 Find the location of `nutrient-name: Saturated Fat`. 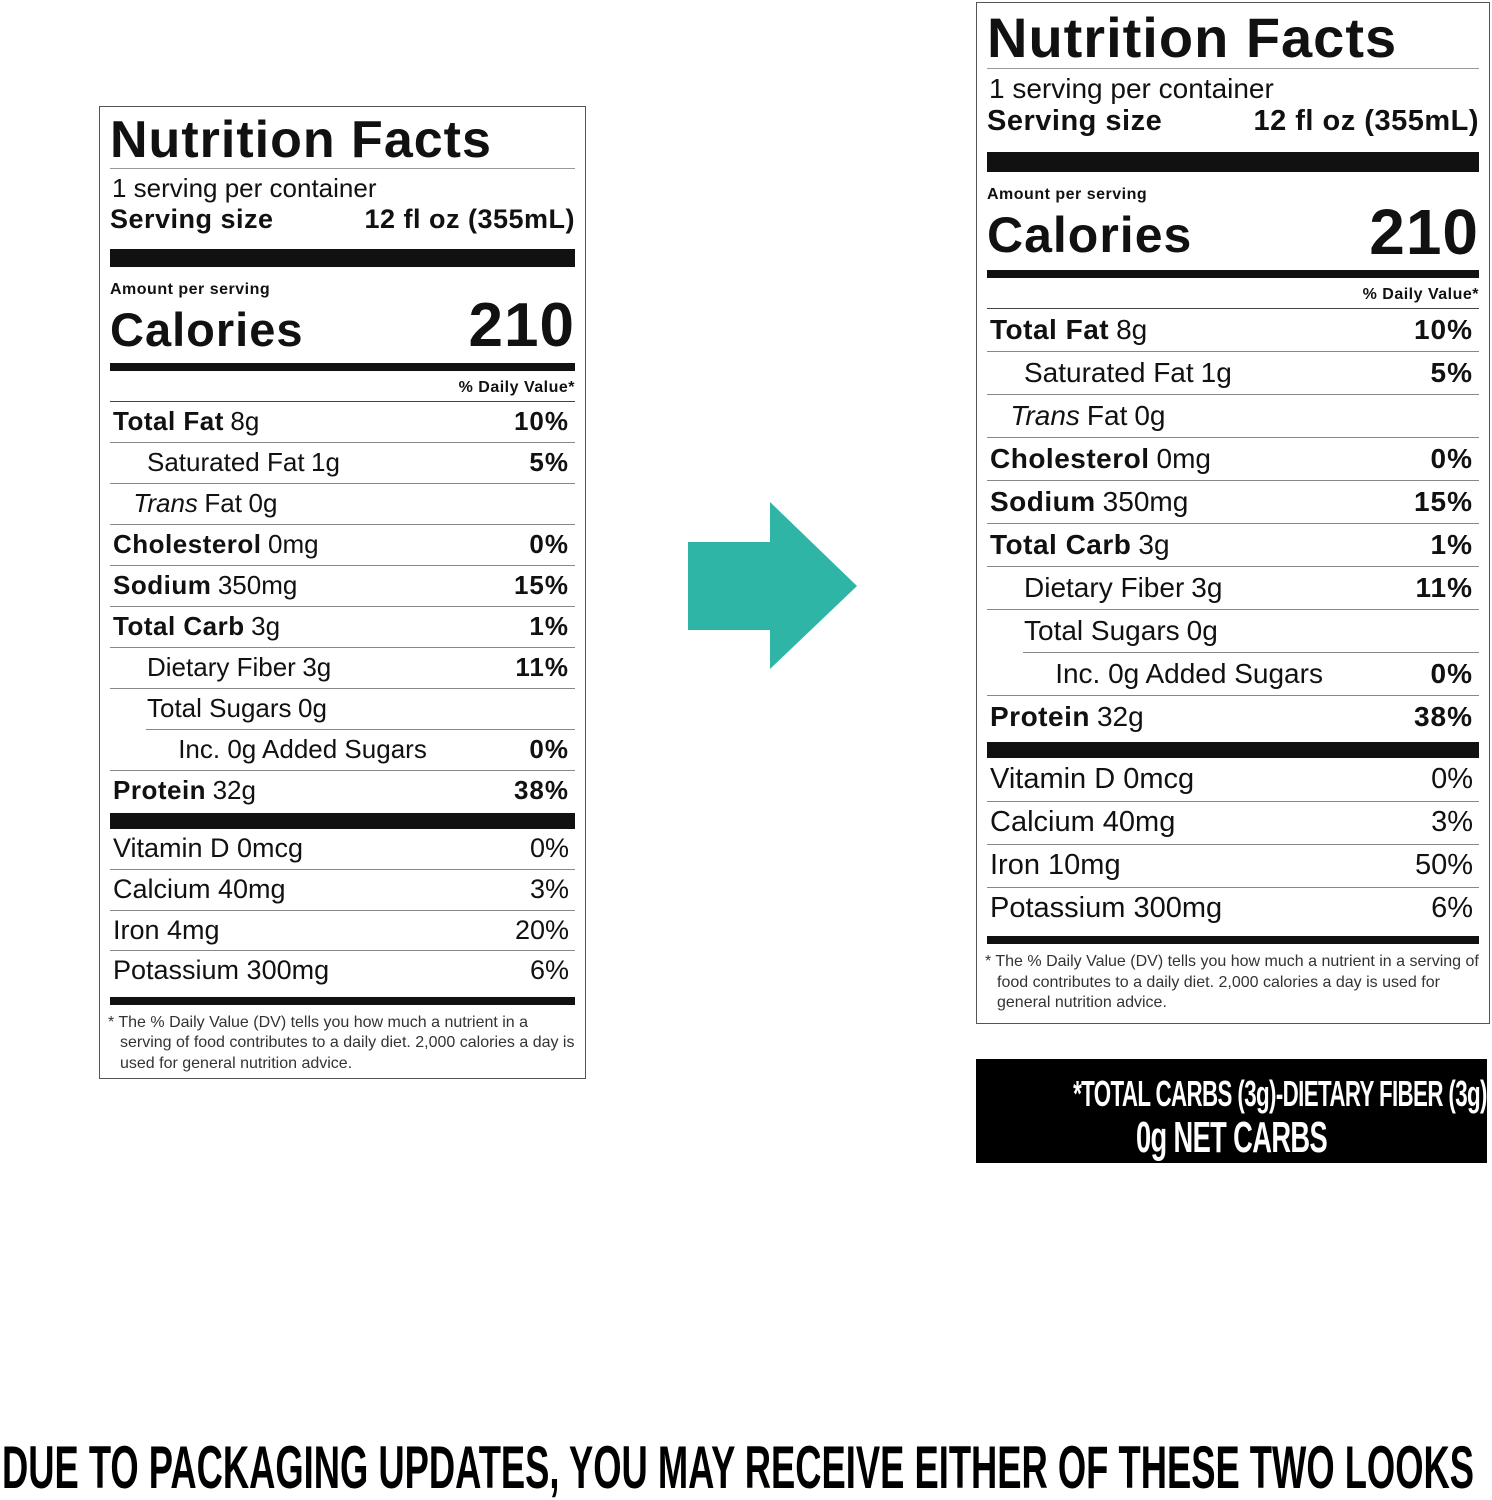

nutrient-name: Saturated Fat is located at coordinates (1109, 372).